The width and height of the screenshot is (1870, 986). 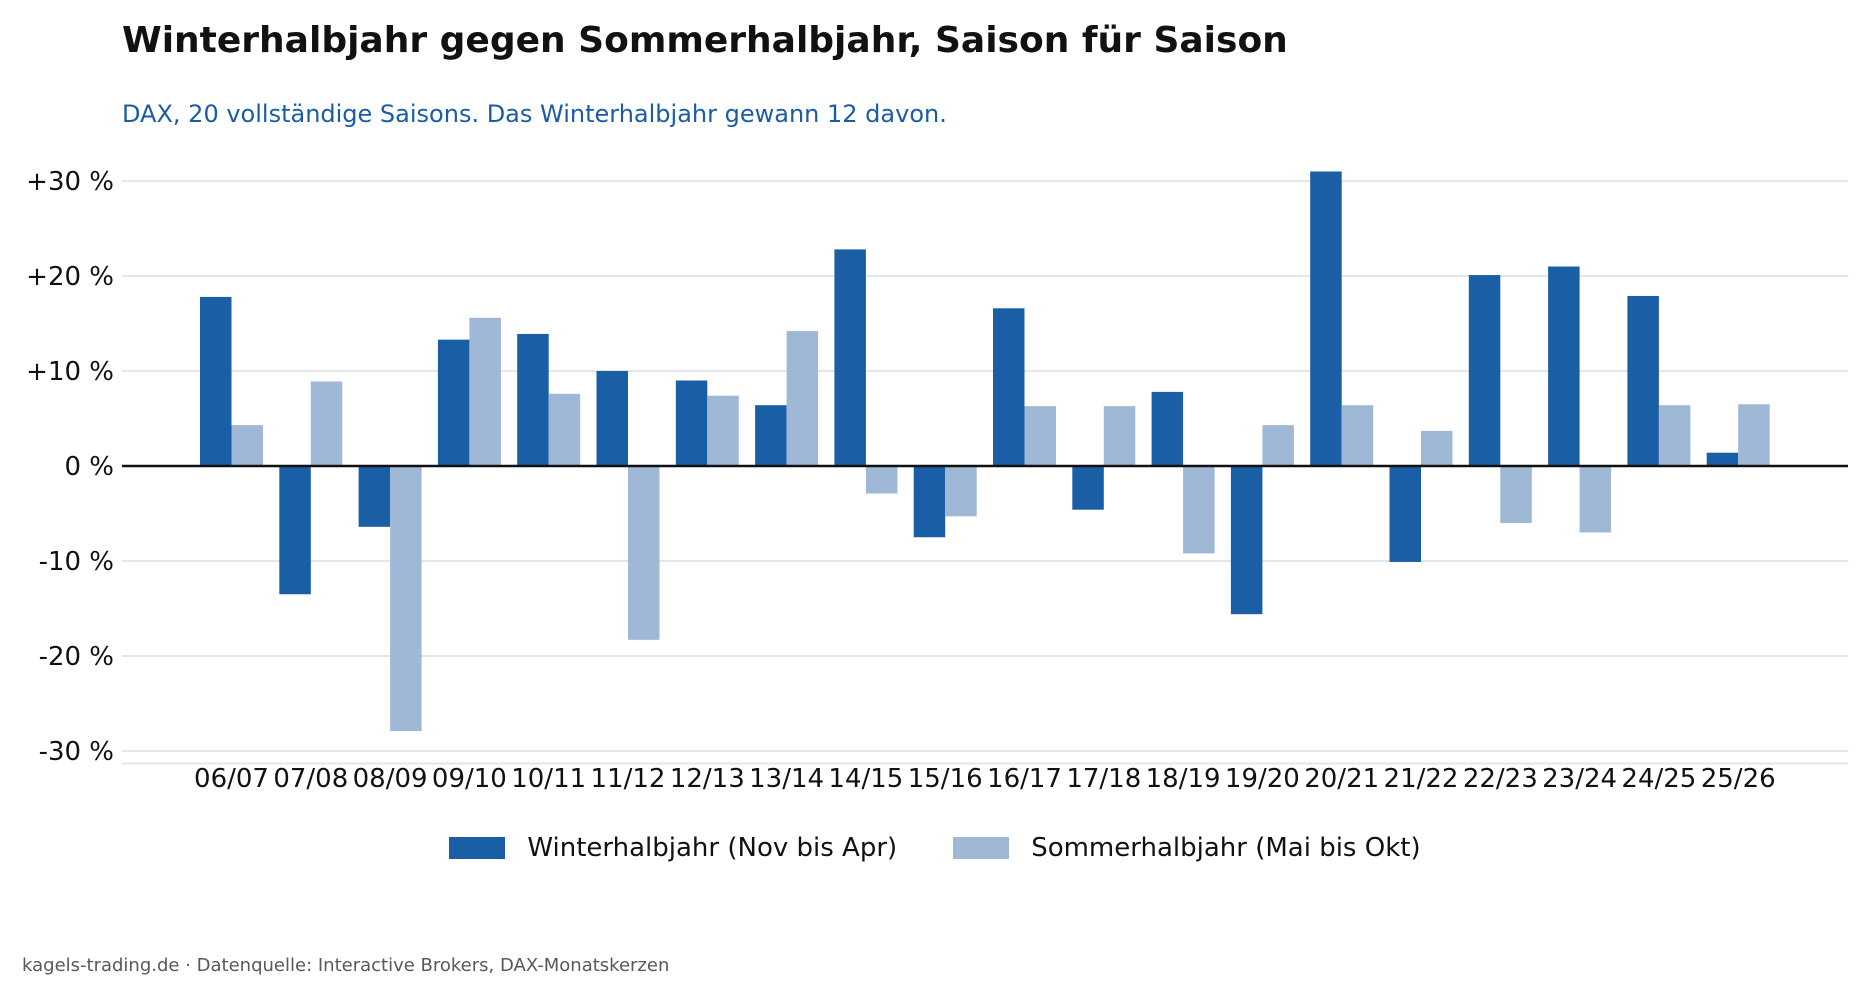 I want to click on y-tick-label: +10 %, so click(x=70, y=372).